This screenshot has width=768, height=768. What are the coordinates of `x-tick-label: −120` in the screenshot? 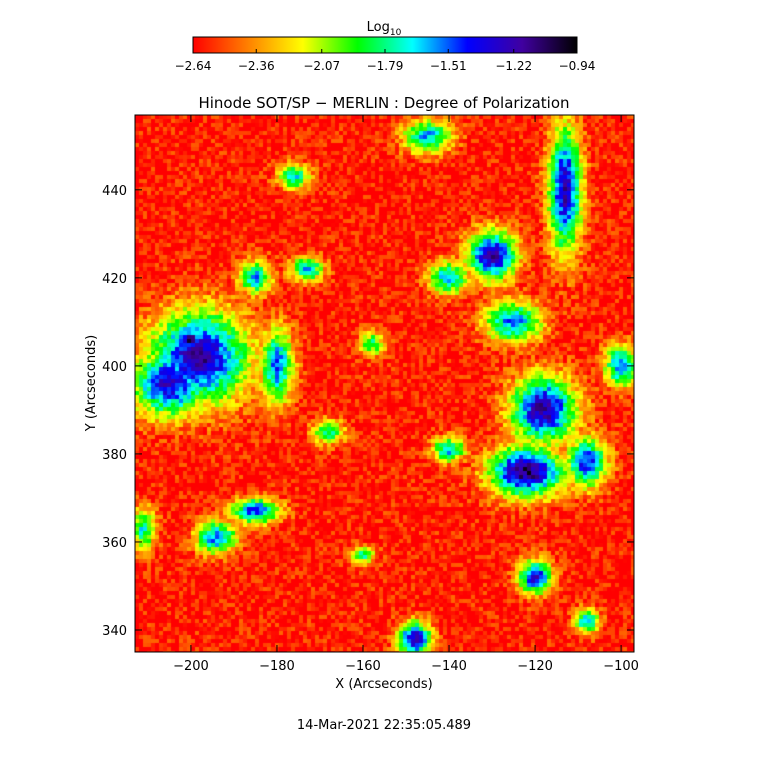 It's located at (535, 666).